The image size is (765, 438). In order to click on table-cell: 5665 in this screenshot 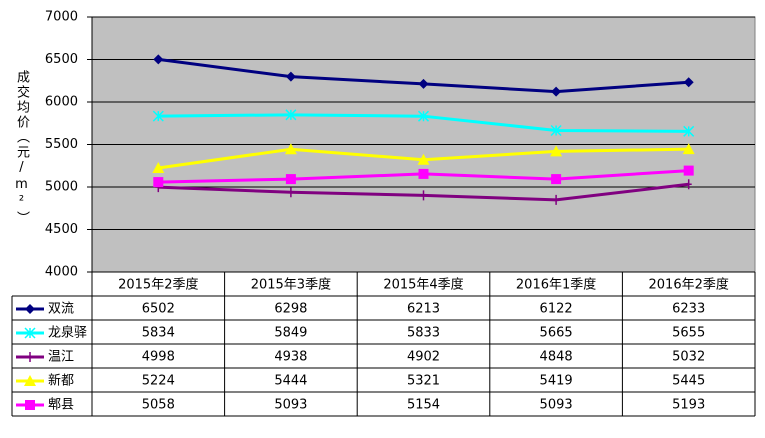, I will do `click(556, 333)`.